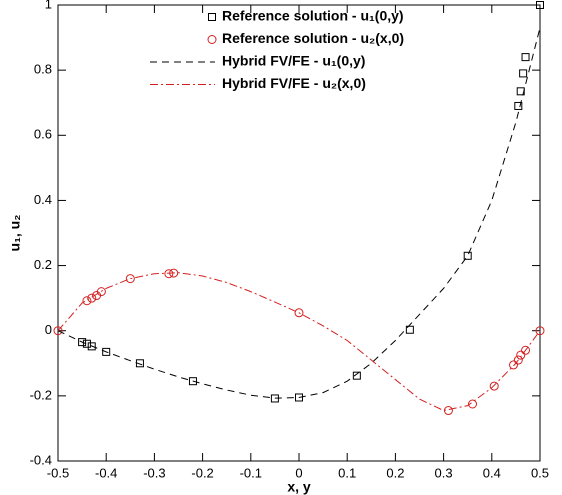 The image size is (562, 495). I want to click on y-axis-label: u₁, u₂, so click(15, 233).